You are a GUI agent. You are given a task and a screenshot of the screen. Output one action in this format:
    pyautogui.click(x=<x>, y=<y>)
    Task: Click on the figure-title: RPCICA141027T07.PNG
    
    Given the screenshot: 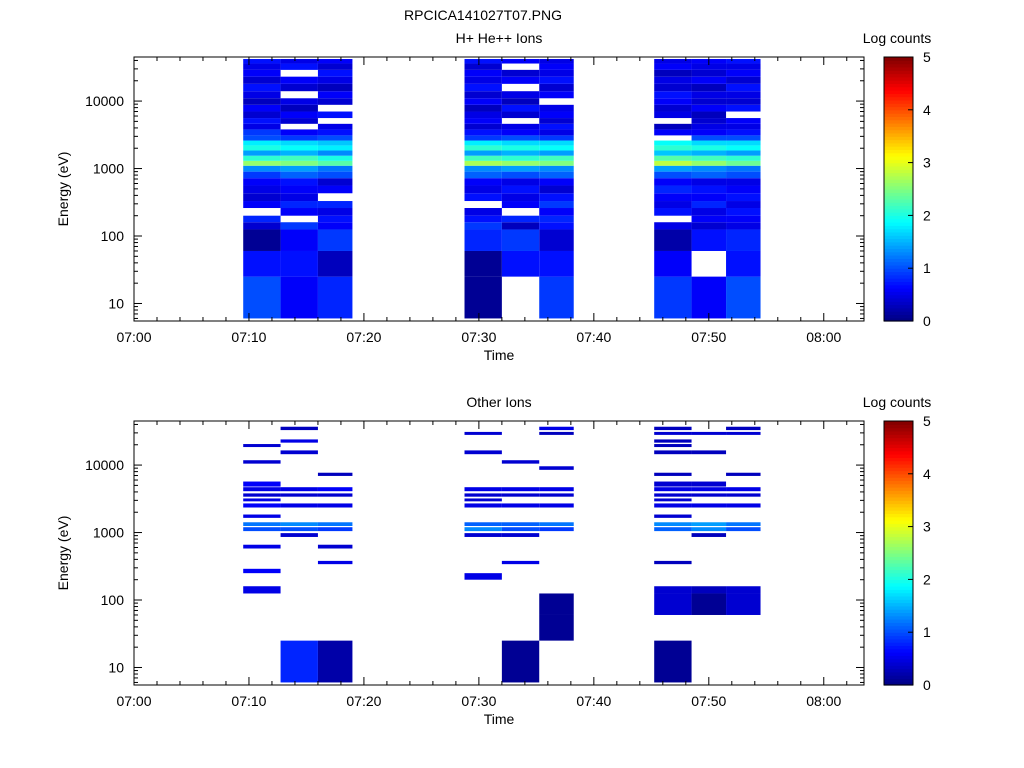 What is the action you would take?
    pyautogui.click(x=483, y=15)
    